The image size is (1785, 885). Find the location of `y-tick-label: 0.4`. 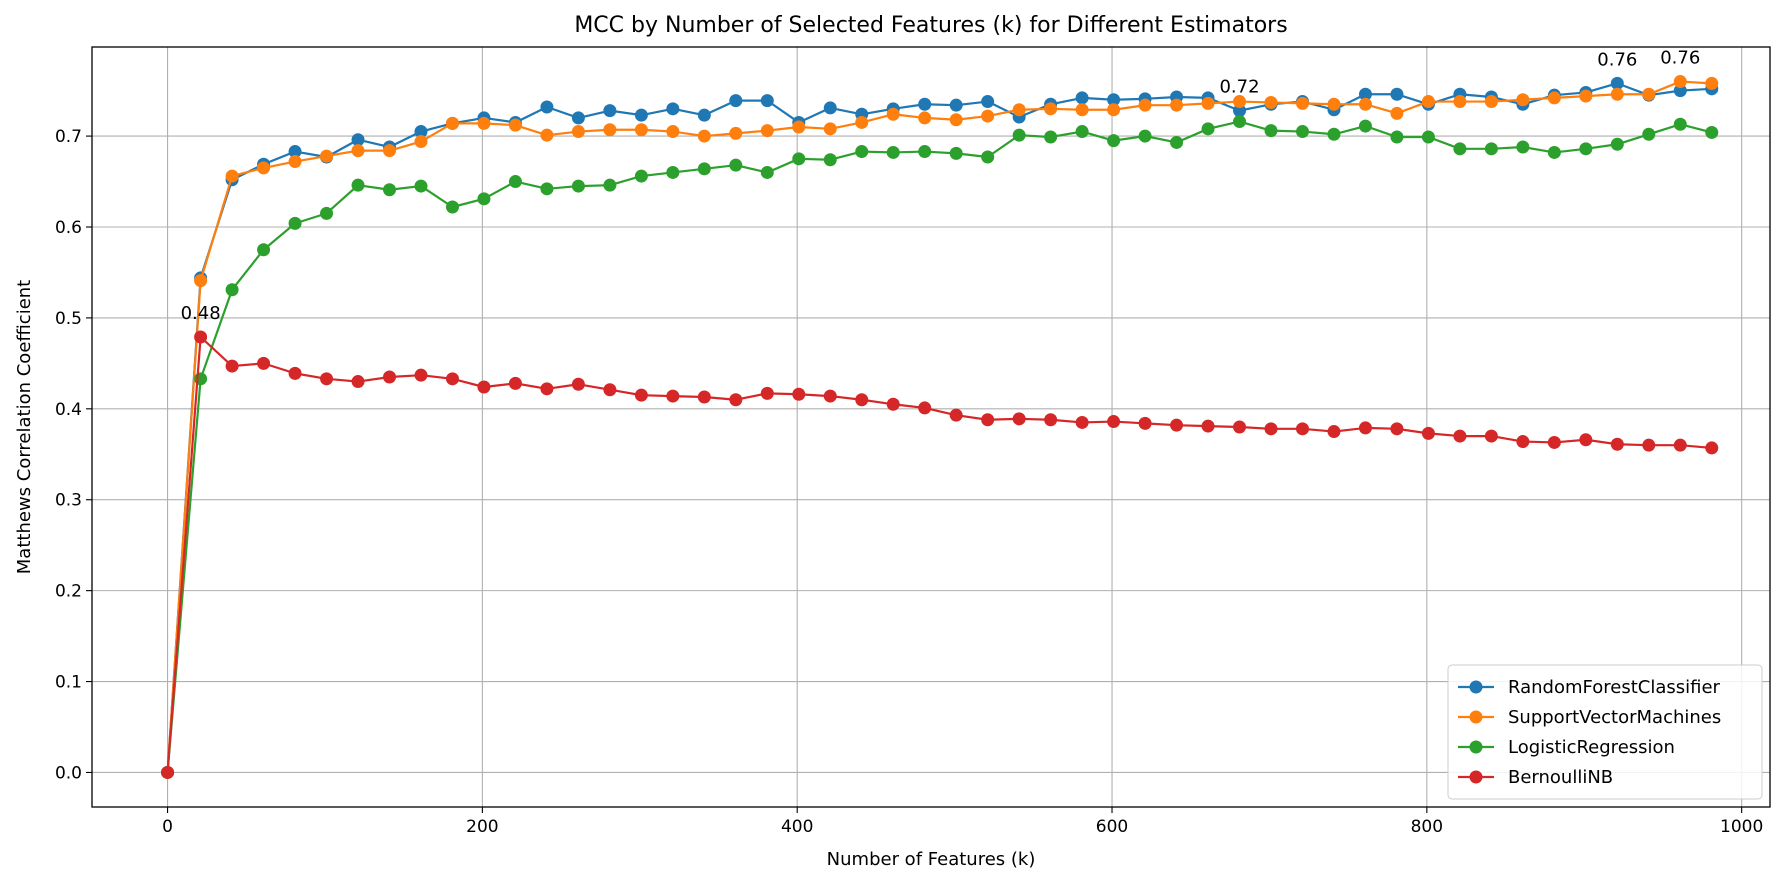

y-tick-label: 0.4 is located at coordinates (68, 410).